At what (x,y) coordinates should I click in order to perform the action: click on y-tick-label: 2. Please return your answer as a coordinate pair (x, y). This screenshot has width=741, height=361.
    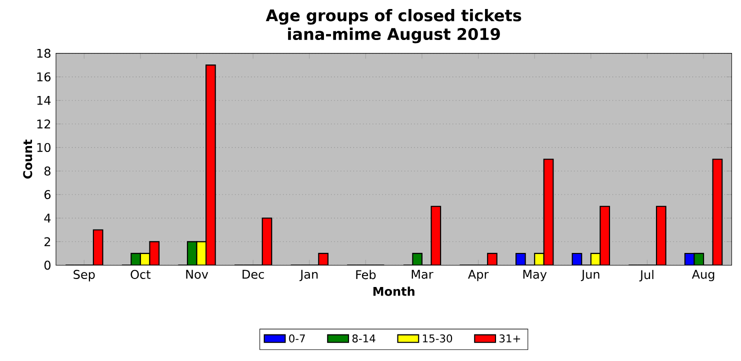
    Looking at the image, I should click on (47, 241).